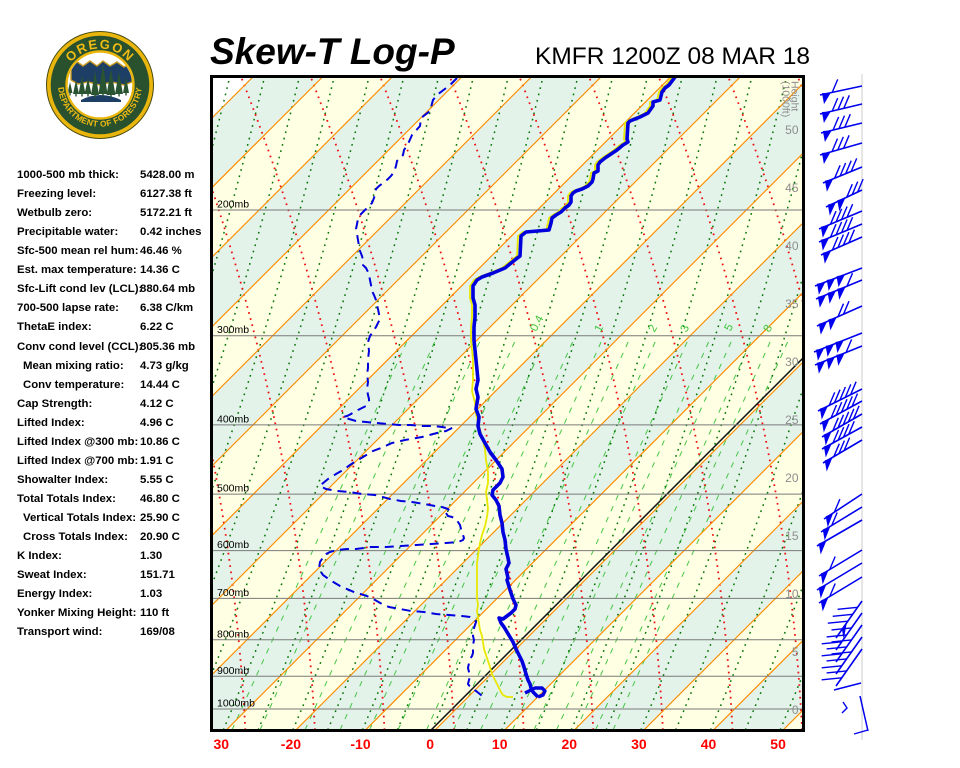  Describe the element at coordinates (654, 328) in the screenshot. I see `svg-text: 2` at that location.